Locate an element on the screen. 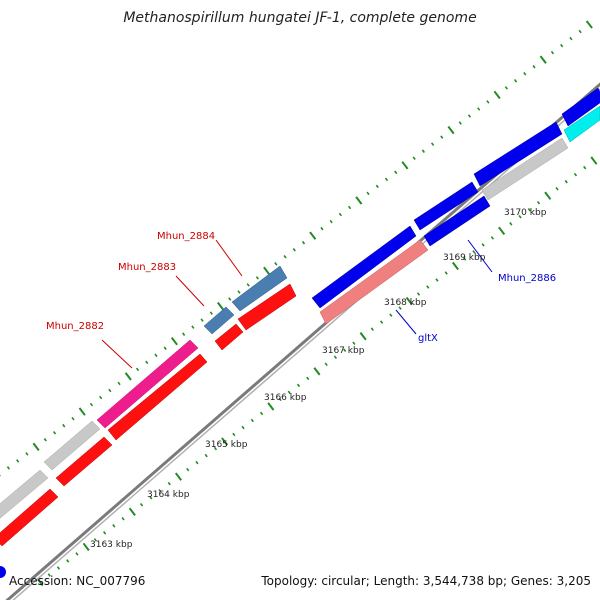 This screenshot has height=600, width=600. label-mhun-2886: Mhun_2886 is located at coordinates (527, 278).